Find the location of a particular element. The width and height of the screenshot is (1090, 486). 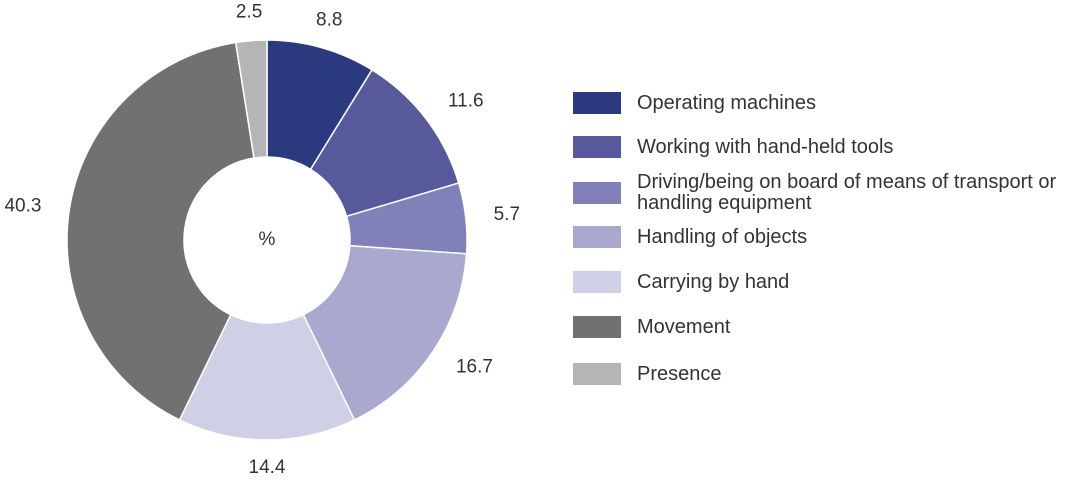

legend-label: Handling of objects is located at coordinates (722, 236).